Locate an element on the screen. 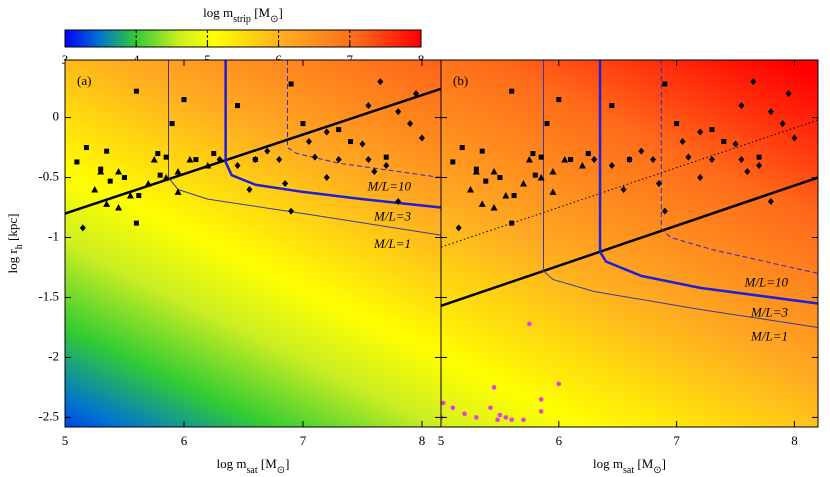 This screenshot has height=477, width=830. x-axis-label-part: log m is located at coordinates (608, 463).